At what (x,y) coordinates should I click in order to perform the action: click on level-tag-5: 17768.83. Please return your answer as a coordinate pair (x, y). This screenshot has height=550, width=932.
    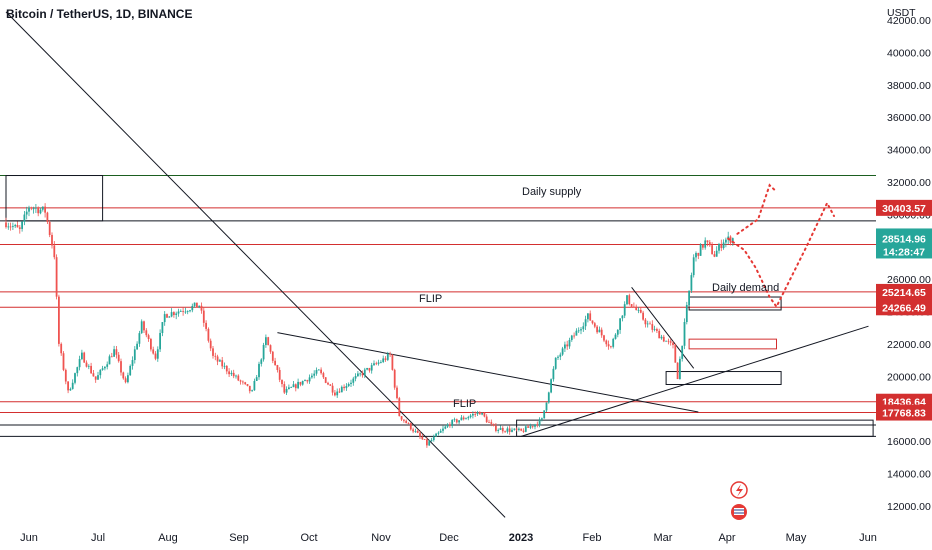
    Looking at the image, I should click on (904, 414).